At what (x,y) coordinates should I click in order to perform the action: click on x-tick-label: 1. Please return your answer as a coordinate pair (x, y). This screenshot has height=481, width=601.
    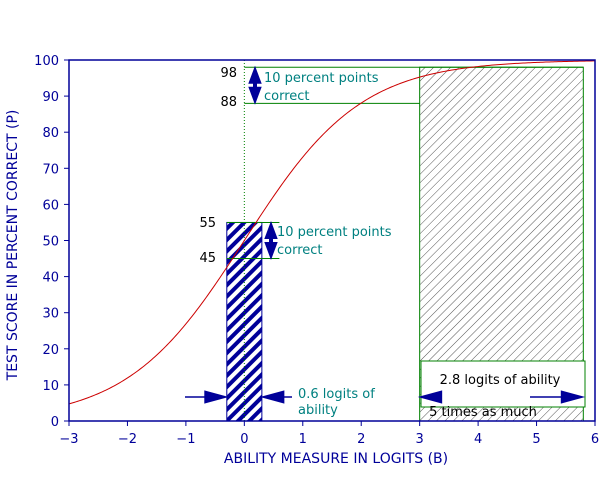
    Looking at the image, I should click on (303, 439).